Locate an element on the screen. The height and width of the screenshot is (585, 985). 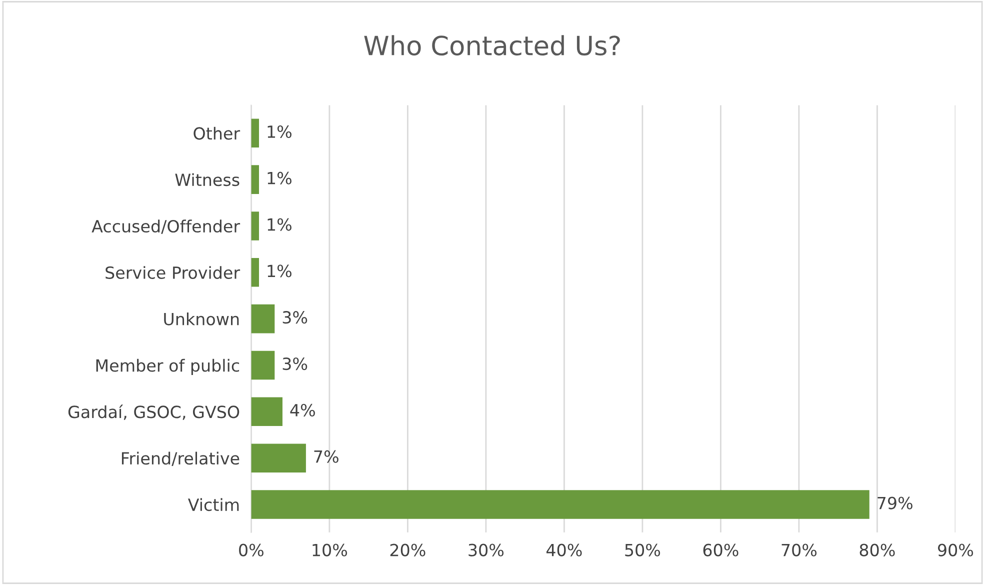
y-tick-label: Victim is located at coordinates (213, 505).